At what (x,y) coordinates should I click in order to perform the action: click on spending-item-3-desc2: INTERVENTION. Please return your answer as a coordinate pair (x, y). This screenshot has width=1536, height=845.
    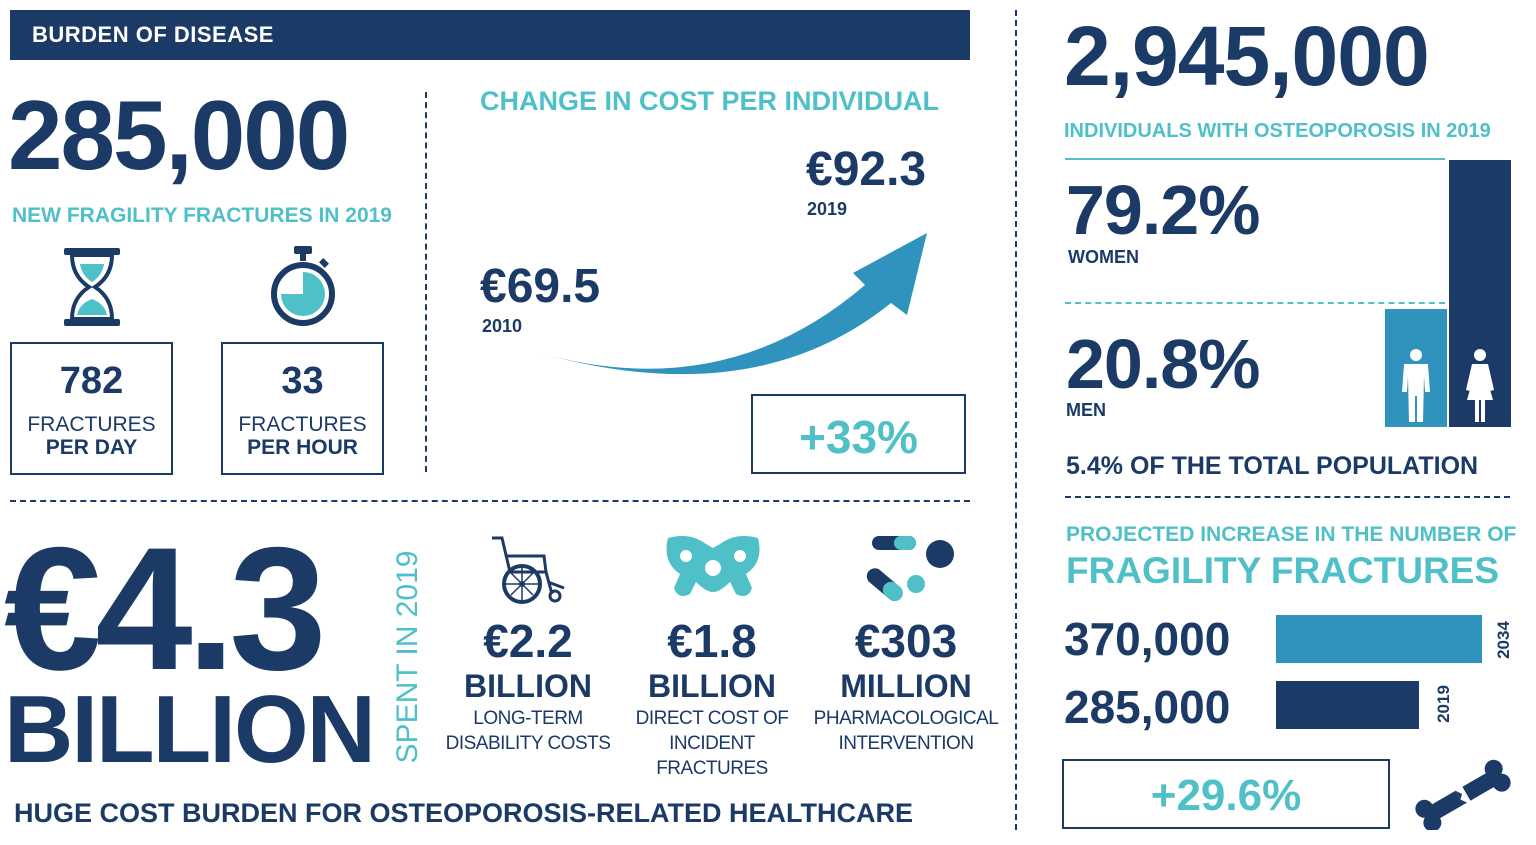
    Looking at the image, I should click on (906, 743).